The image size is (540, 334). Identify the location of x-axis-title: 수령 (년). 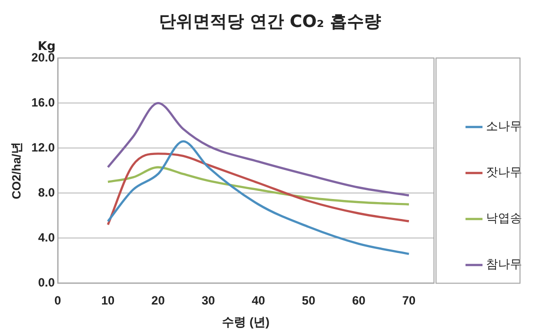
(246, 322).